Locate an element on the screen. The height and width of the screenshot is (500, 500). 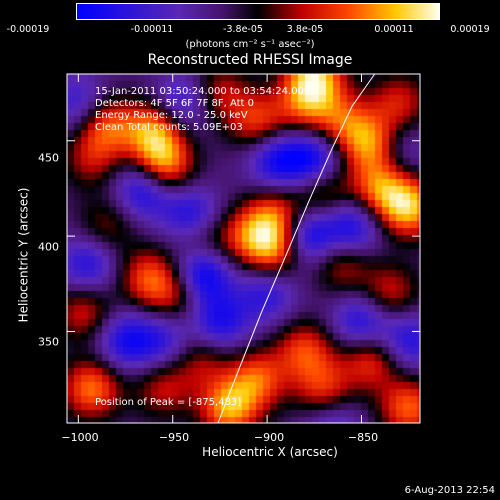
energy-range-annotation: Energy Range: 12.0 - 25.0 keV is located at coordinates (171, 115).